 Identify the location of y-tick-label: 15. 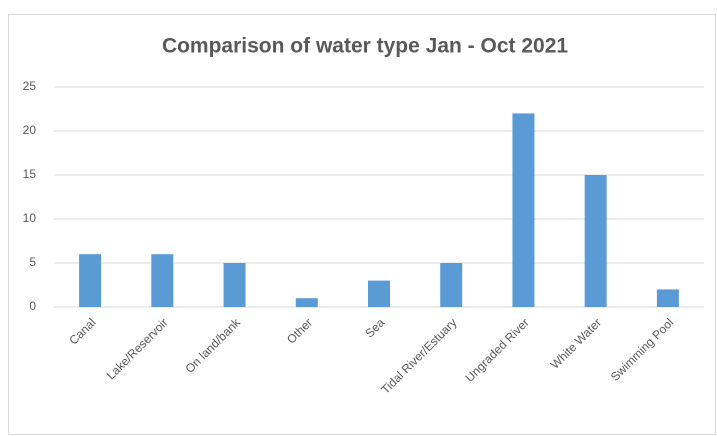
(30, 174).